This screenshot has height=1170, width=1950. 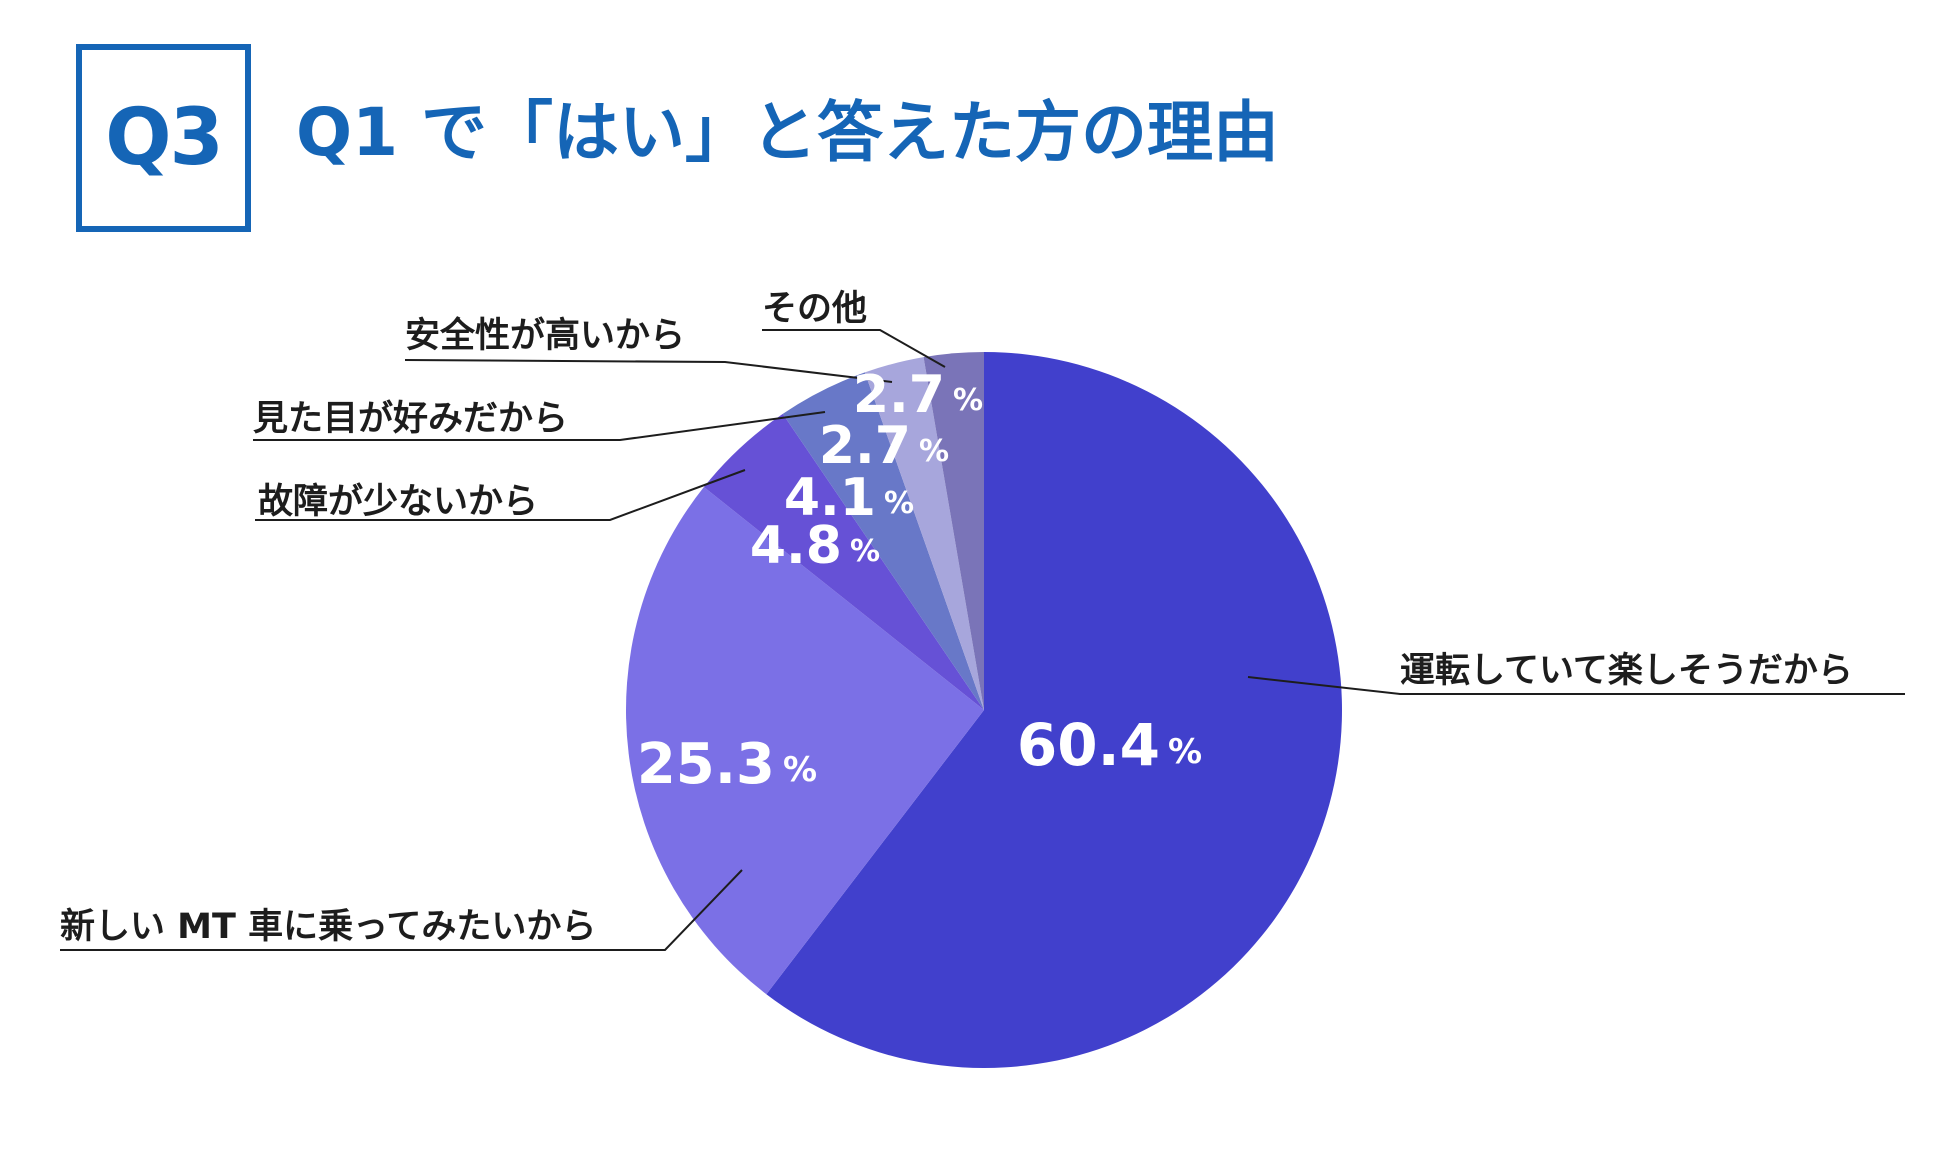 I want to click on category-label: その他, so click(x=814, y=309).